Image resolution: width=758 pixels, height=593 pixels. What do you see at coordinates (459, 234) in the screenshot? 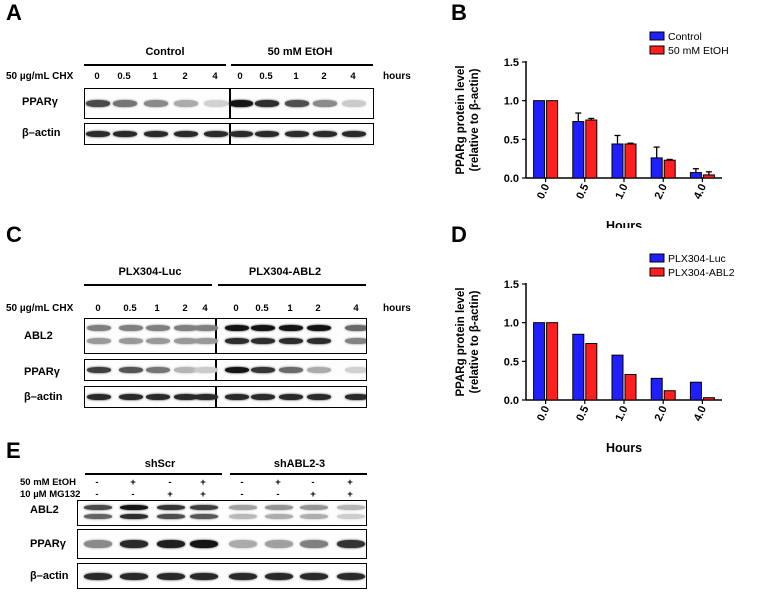
I see `panel-label-d: D` at bounding box center [459, 234].